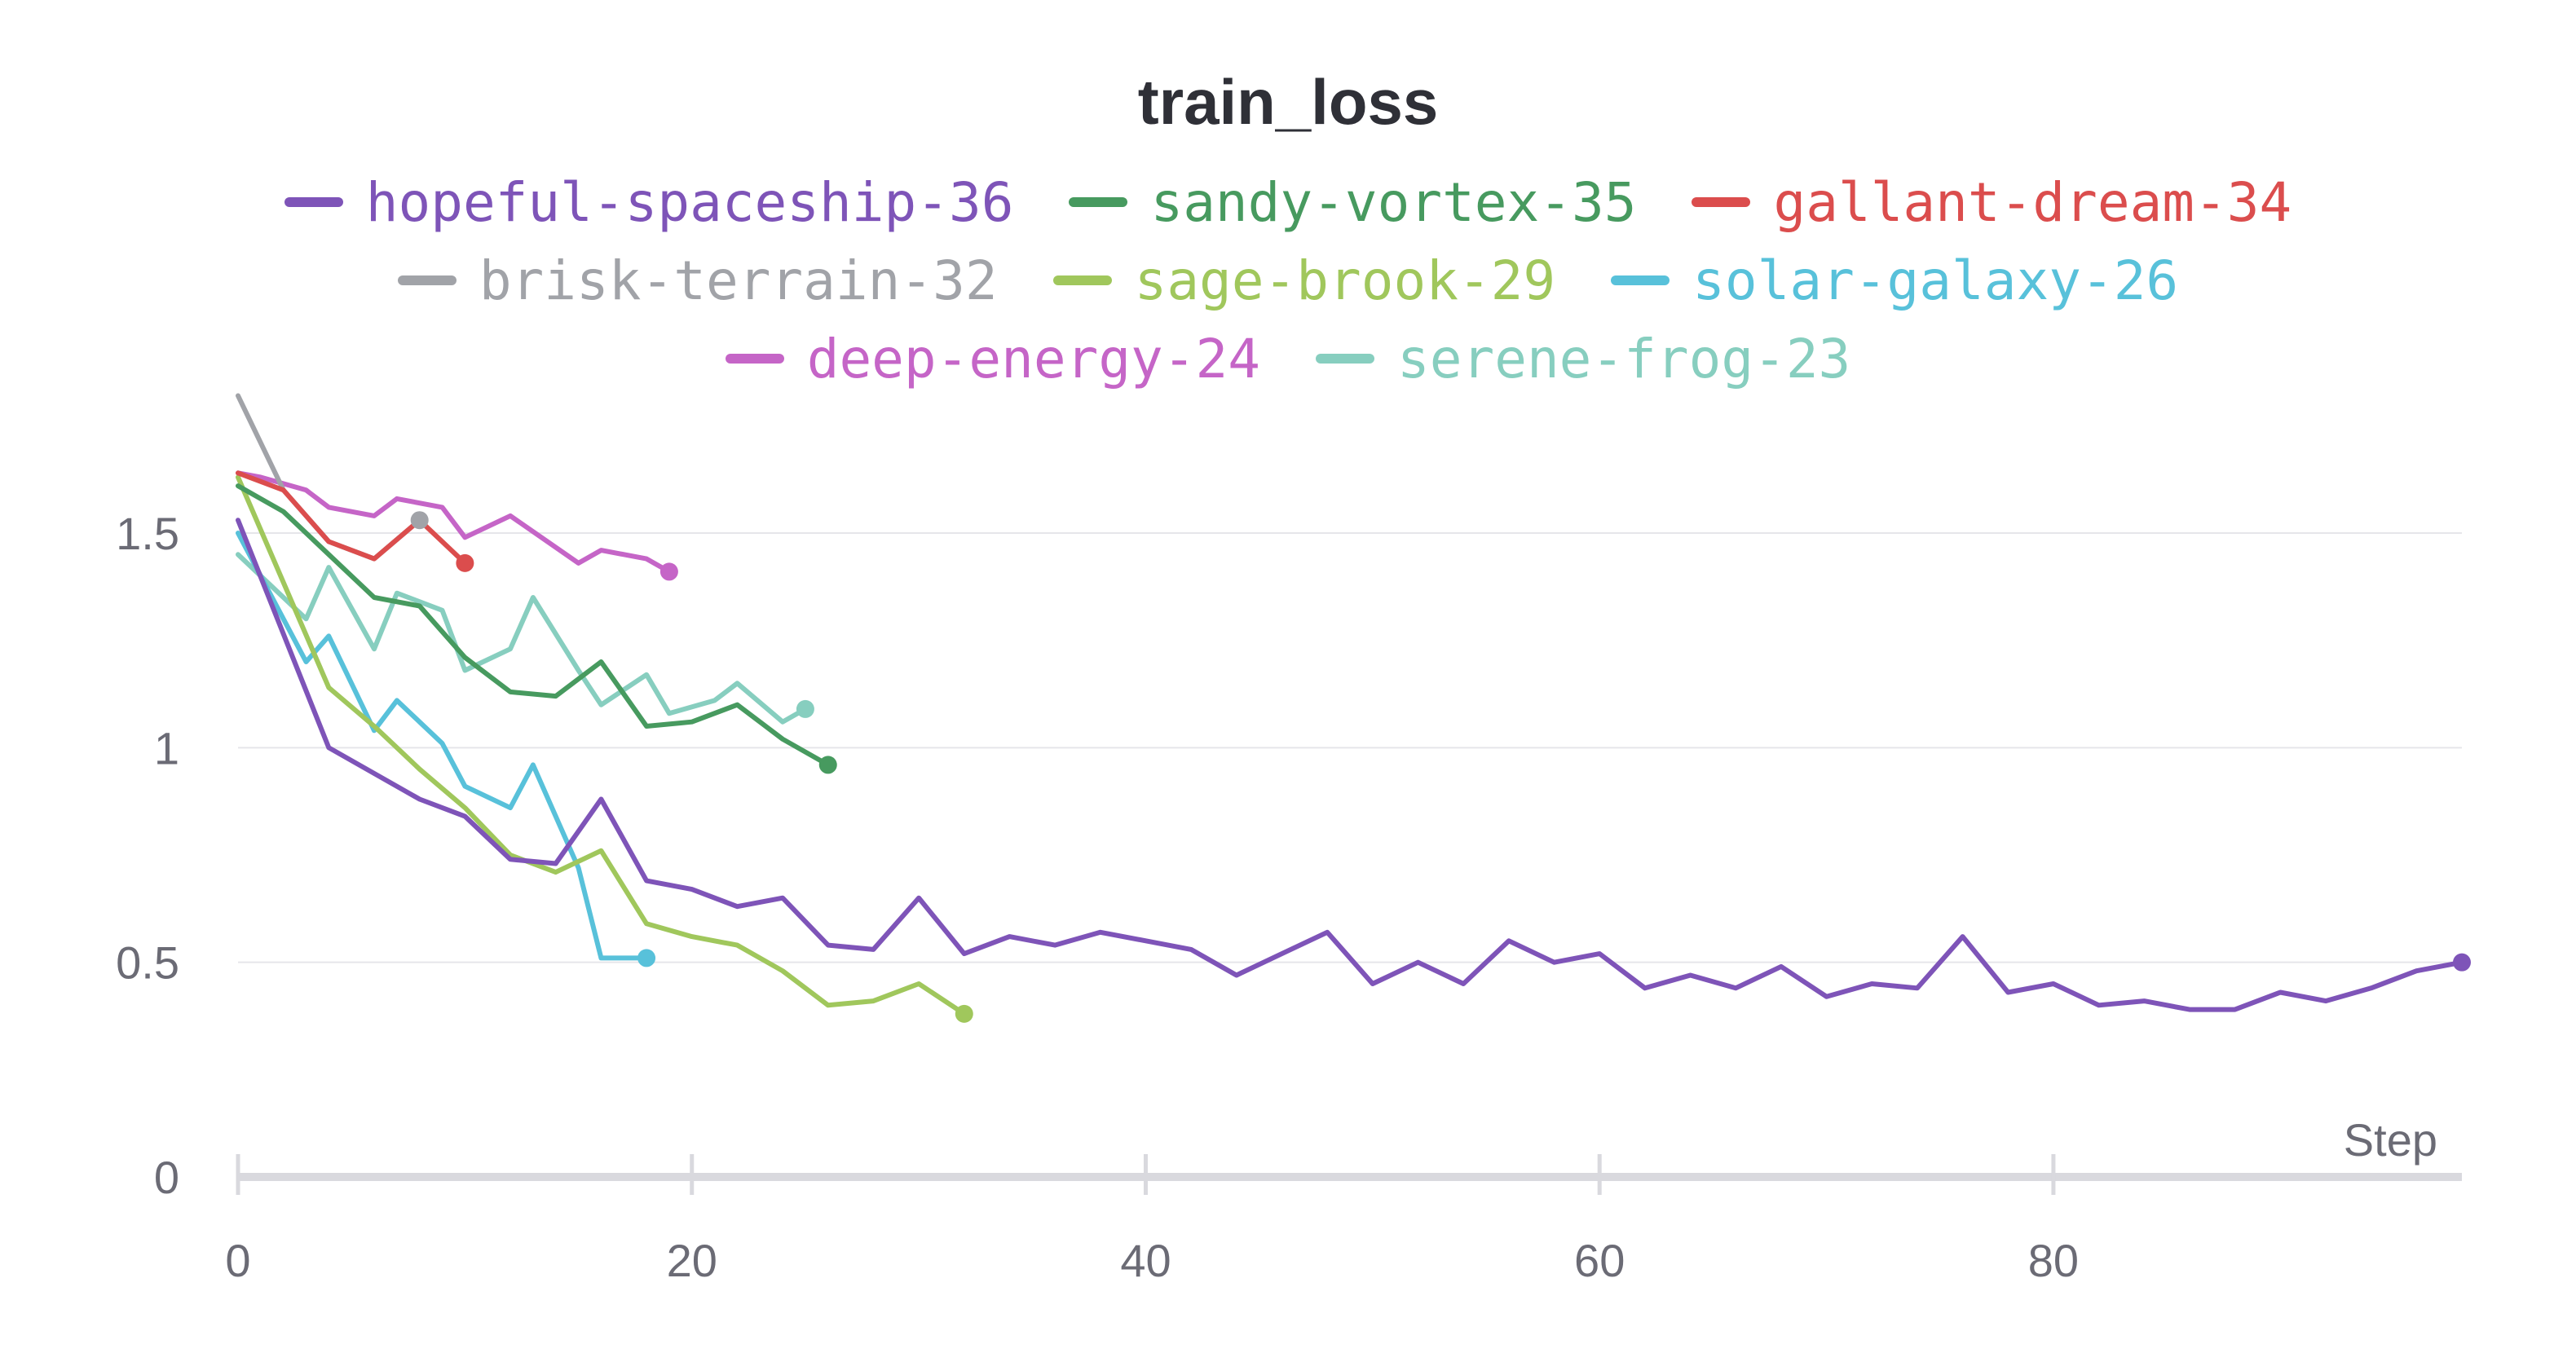 The width and height of the screenshot is (2576, 1353). I want to click on y-tick-label: 1, so click(166, 747).